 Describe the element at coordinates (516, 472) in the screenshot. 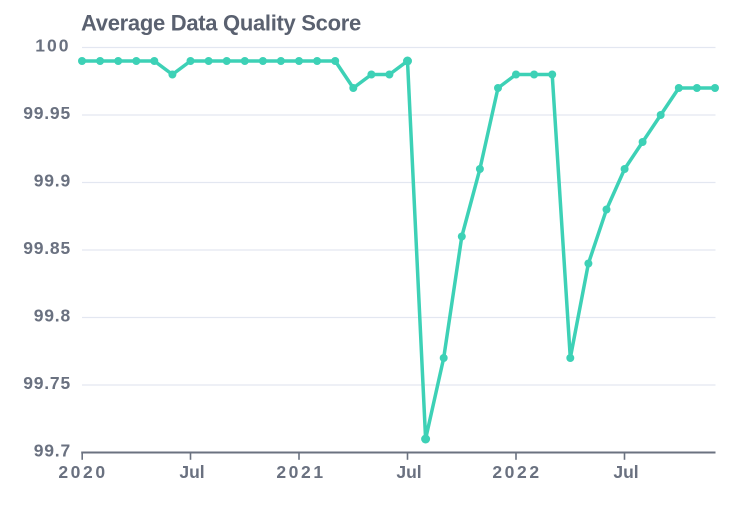

I see `svg-text: 2022` at that location.